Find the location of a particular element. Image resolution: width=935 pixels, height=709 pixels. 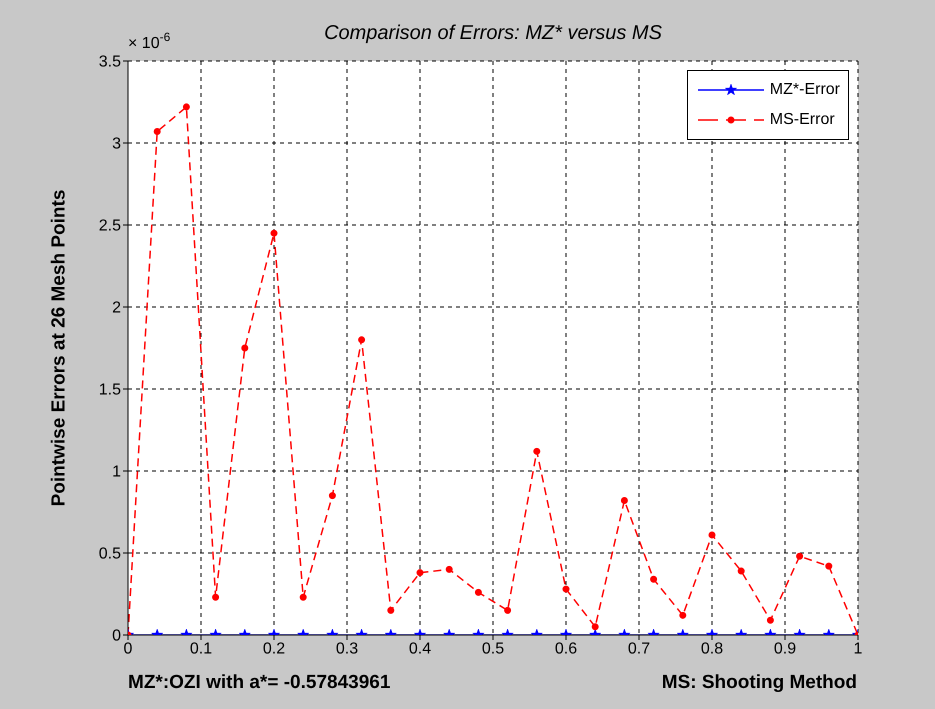

x-tick-label: 0.5 is located at coordinates (493, 649).